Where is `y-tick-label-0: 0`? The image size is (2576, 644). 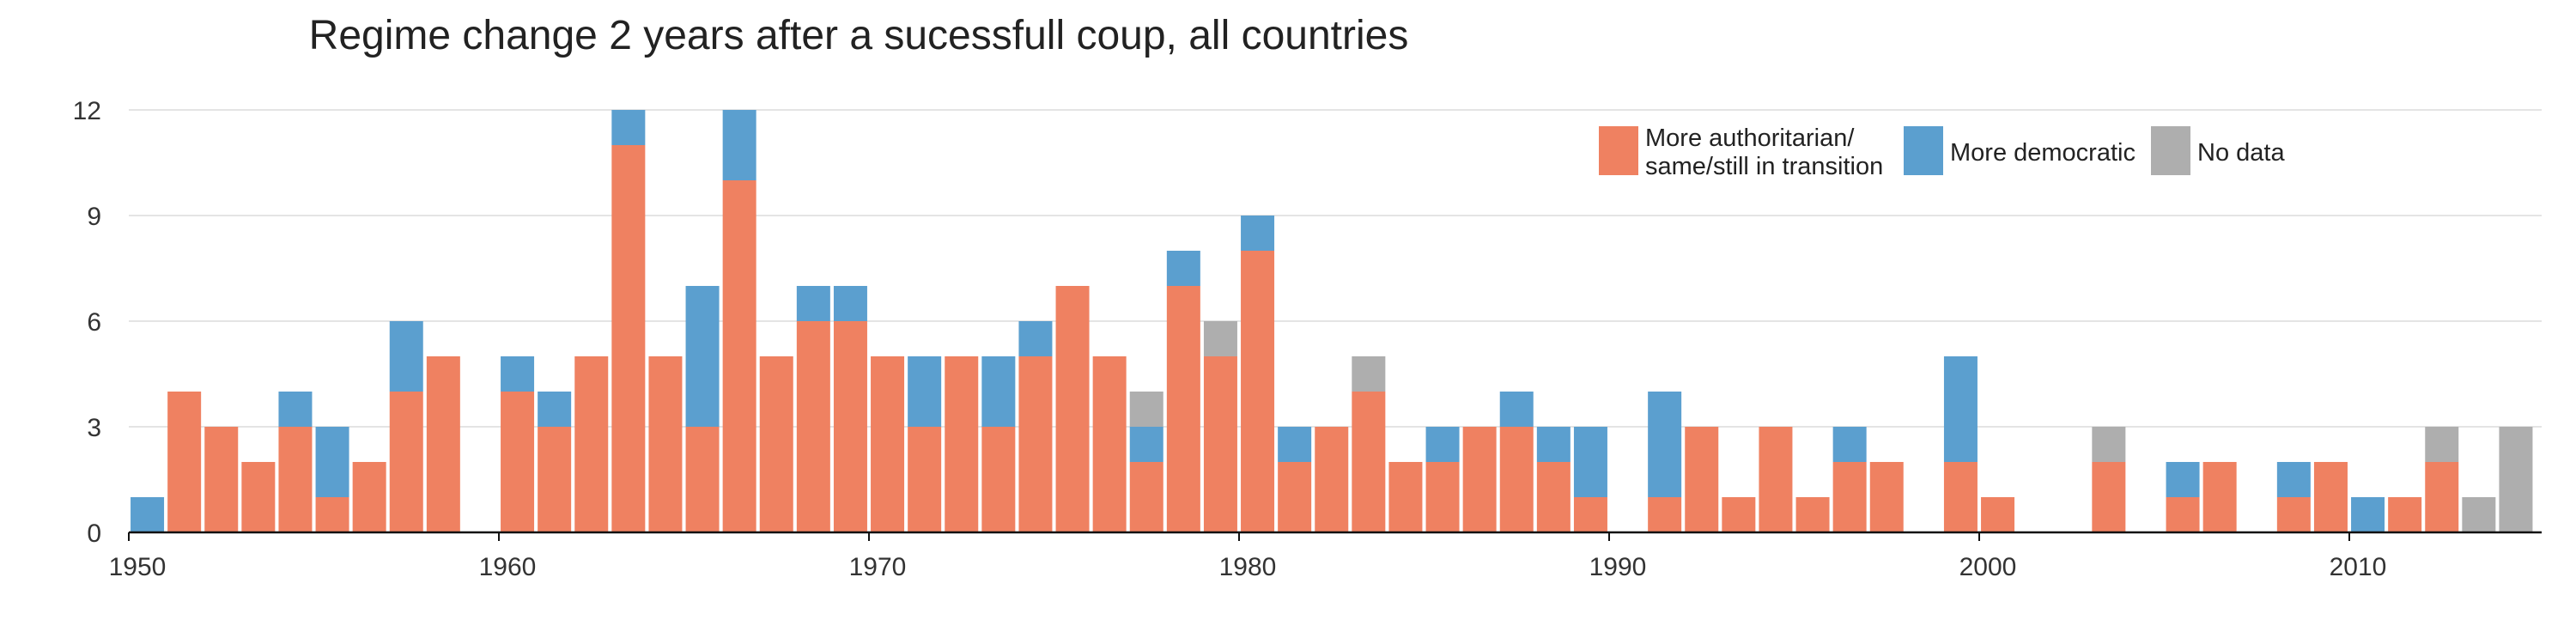
y-tick-label-0: 0 is located at coordinates (94, 533).